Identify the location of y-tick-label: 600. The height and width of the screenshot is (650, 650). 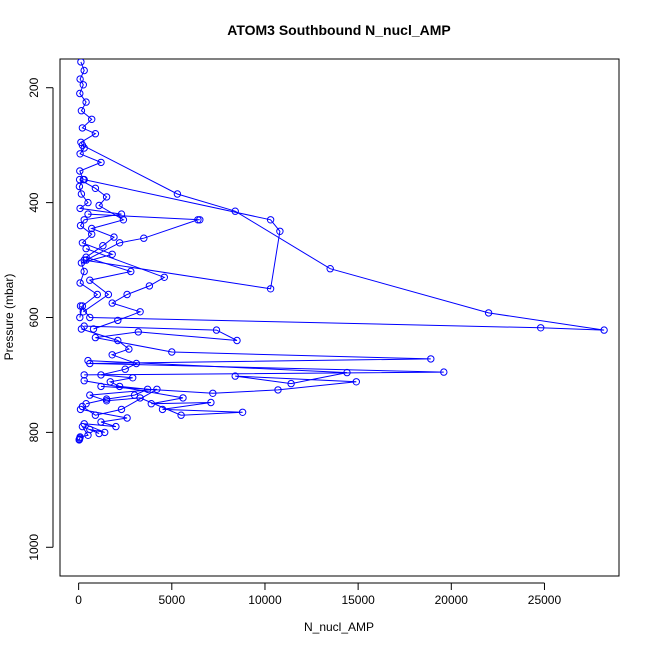
(34, 317).